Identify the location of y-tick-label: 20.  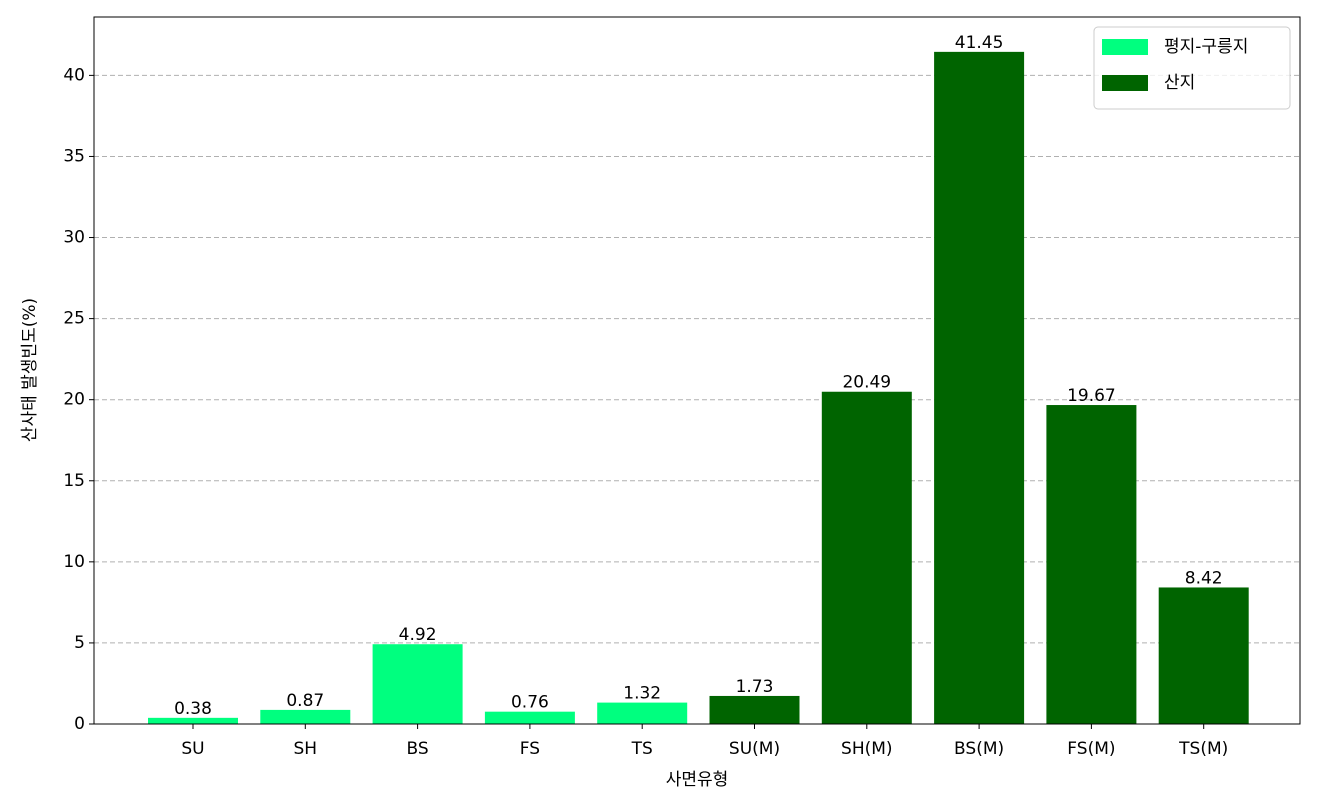
(74, 400).